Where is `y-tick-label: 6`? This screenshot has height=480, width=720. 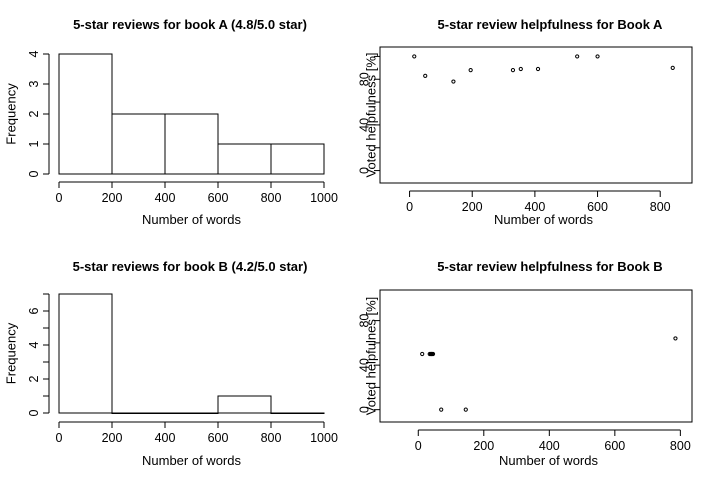 y-tick-label: 6 is located at coordinates (34, 310).